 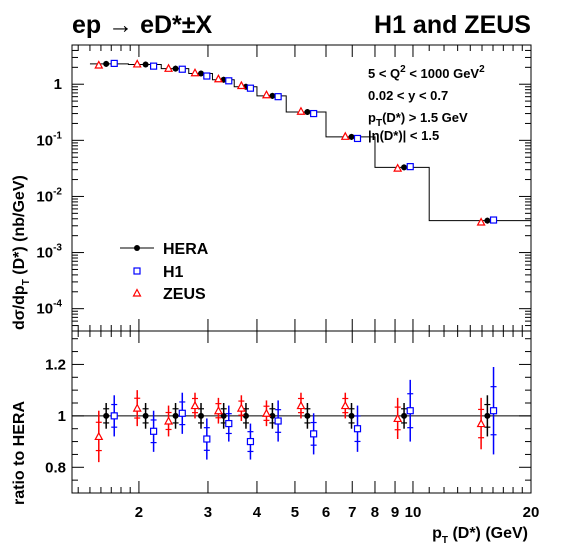 I want to click on title-left: ep → eD*±X, so click(x=142, y=25).